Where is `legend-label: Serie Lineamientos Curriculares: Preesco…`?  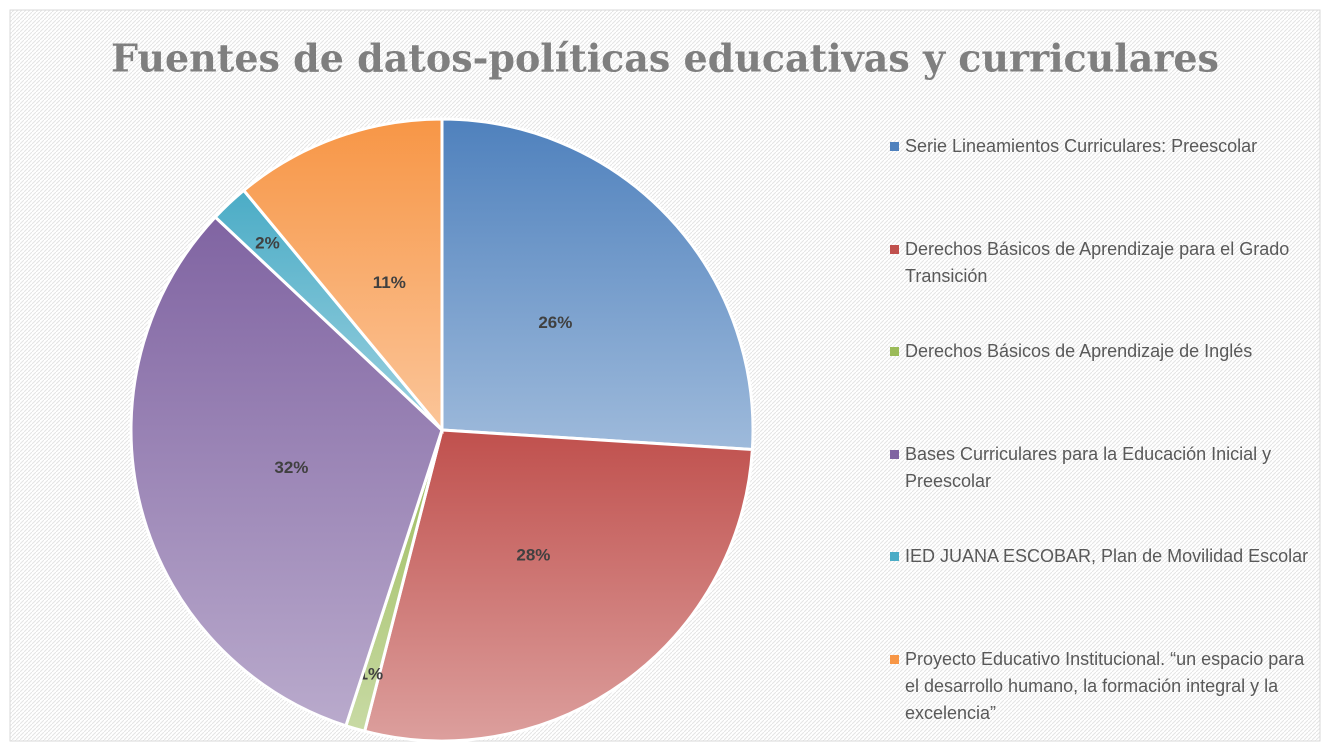
legend-label: Serie Lineamientos Curriculares: Preesco… is located at coordinates (1081, 146).